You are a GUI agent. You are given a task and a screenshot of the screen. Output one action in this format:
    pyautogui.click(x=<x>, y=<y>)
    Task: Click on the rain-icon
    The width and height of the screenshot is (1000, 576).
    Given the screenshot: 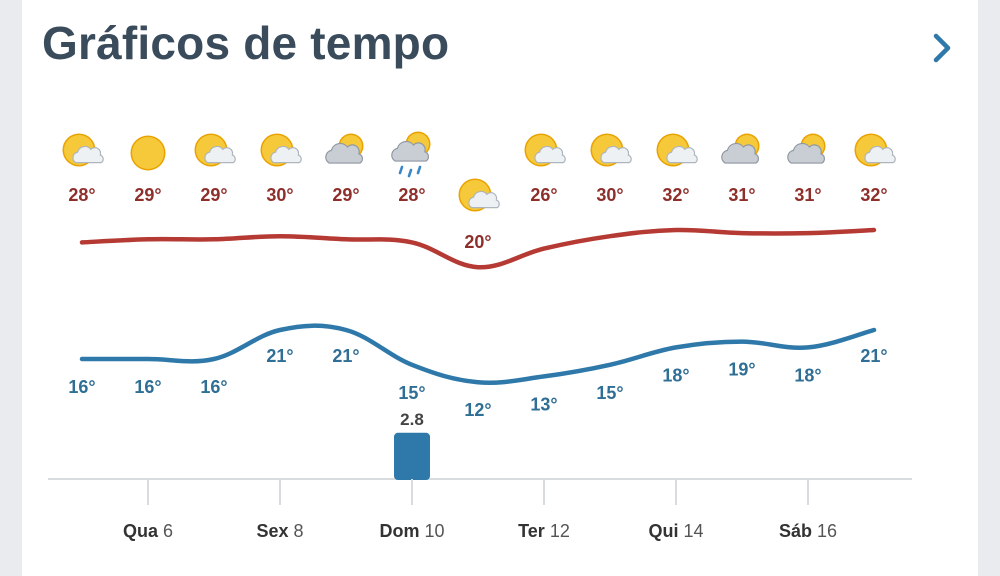 What is the action you would take?
    pyautogui.click(x=411, y=154)
    